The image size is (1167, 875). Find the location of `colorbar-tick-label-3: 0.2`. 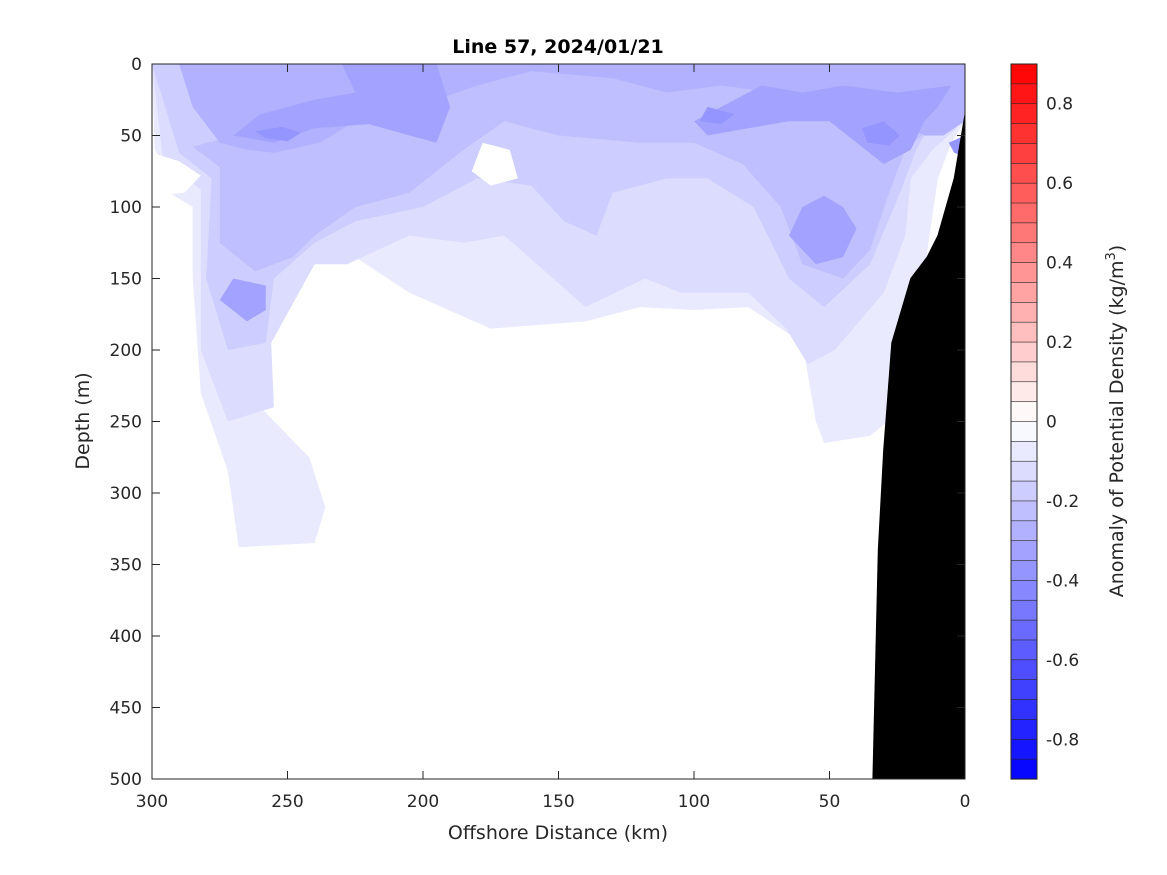

colorbar-tick-label-3: 0.2 is located at coordinates (1059, 343).